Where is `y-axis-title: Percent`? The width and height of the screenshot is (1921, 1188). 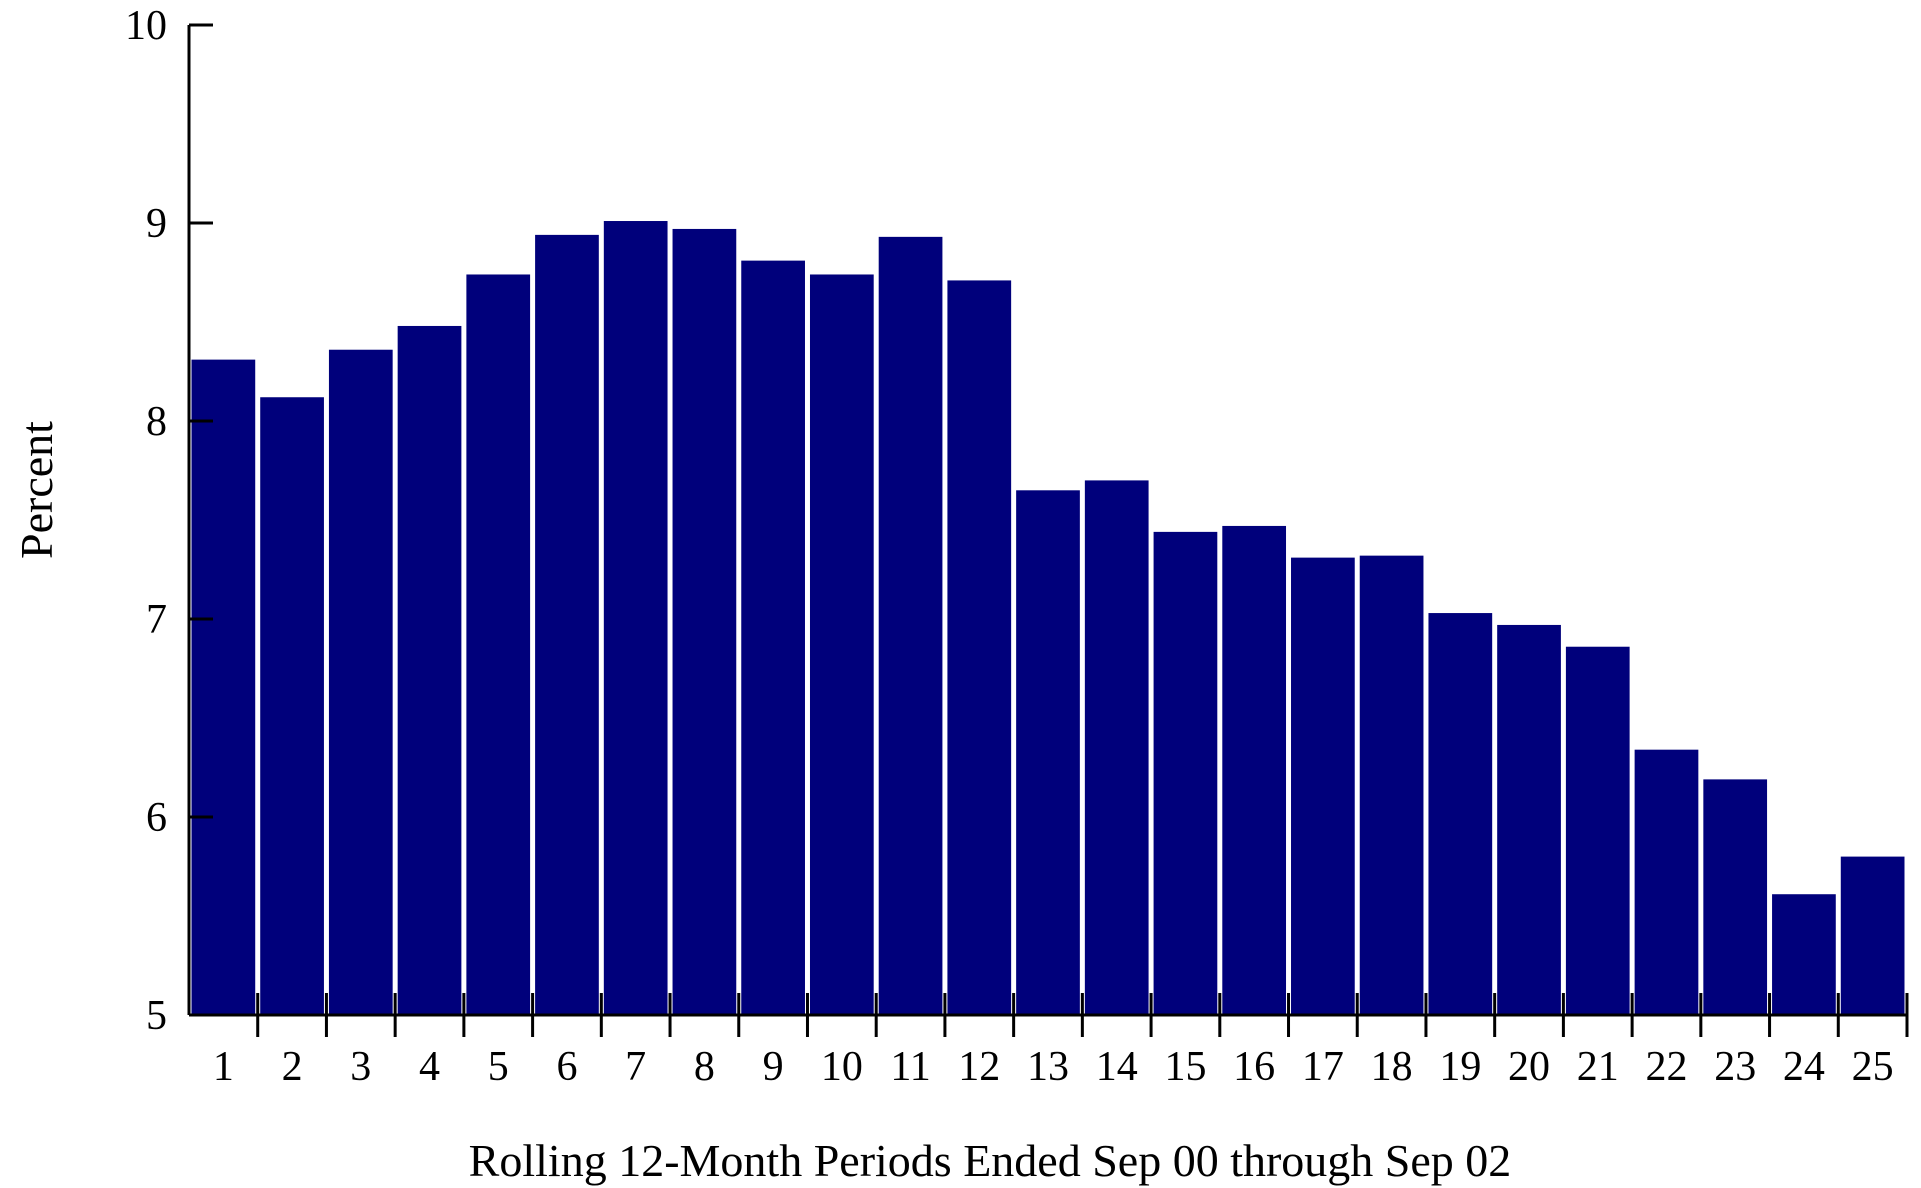 y-axis-title: Percent is located at coordinates (36, 490).